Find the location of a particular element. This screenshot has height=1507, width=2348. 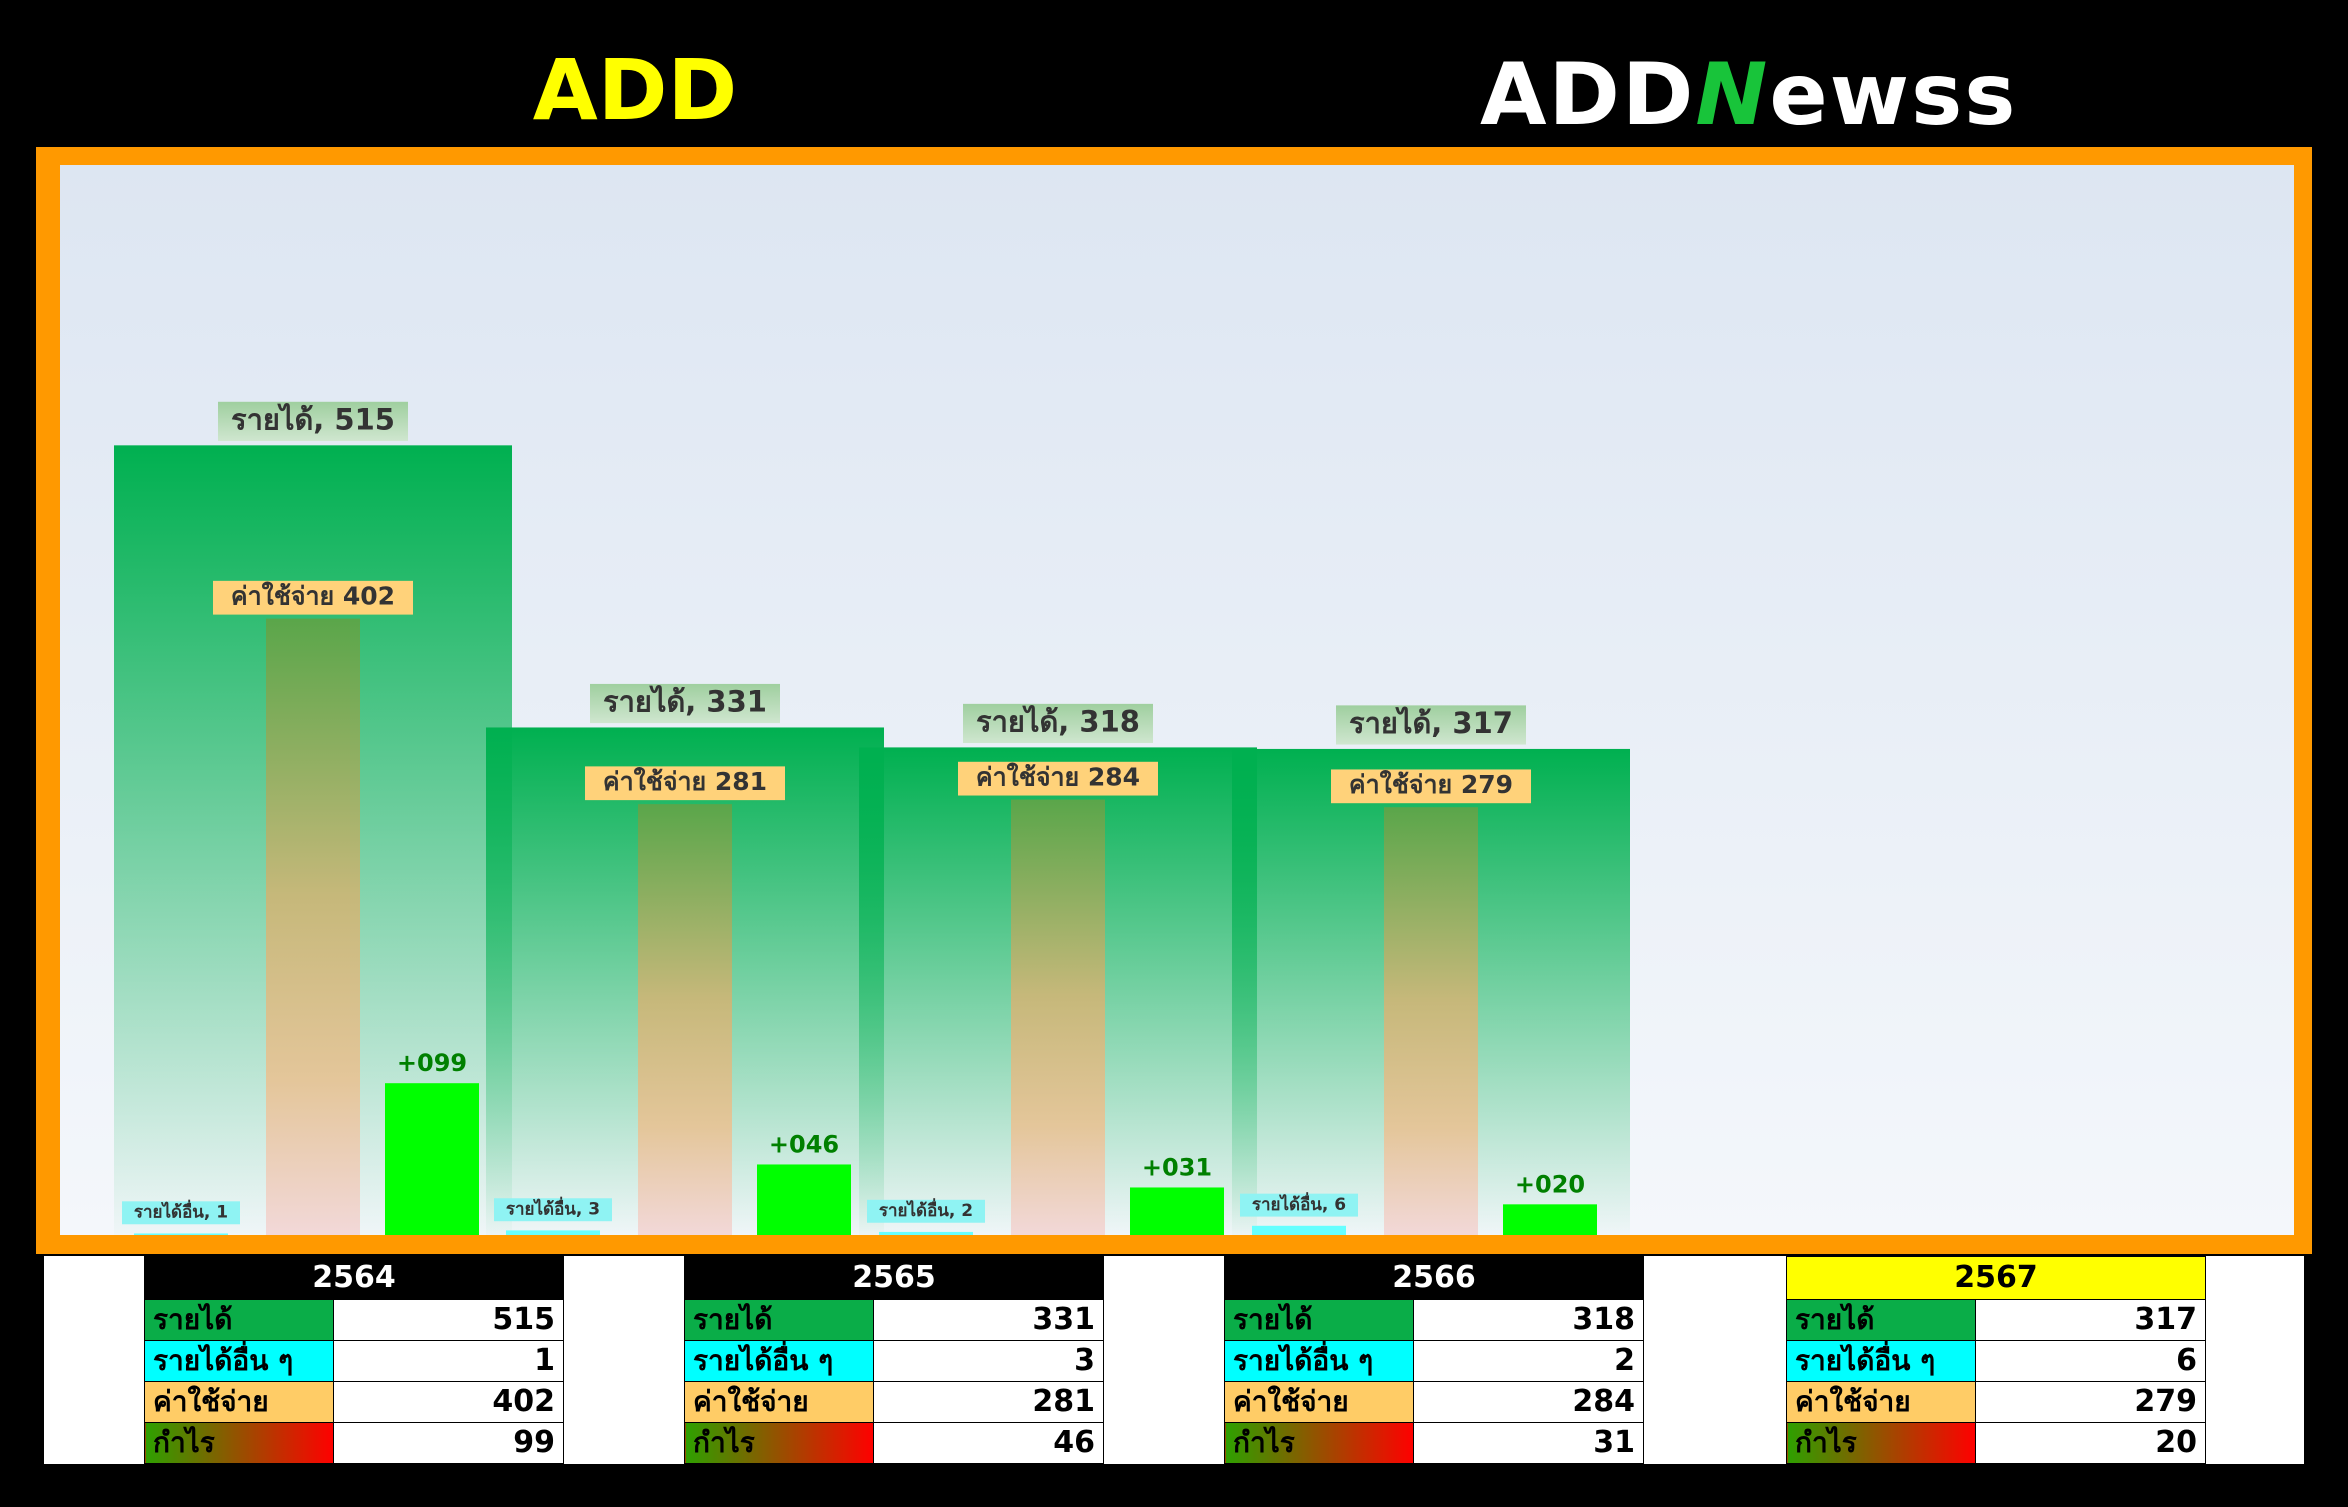

table-row: ค่าใช้จ่าย 402 is located at coordinates (354, 1402).